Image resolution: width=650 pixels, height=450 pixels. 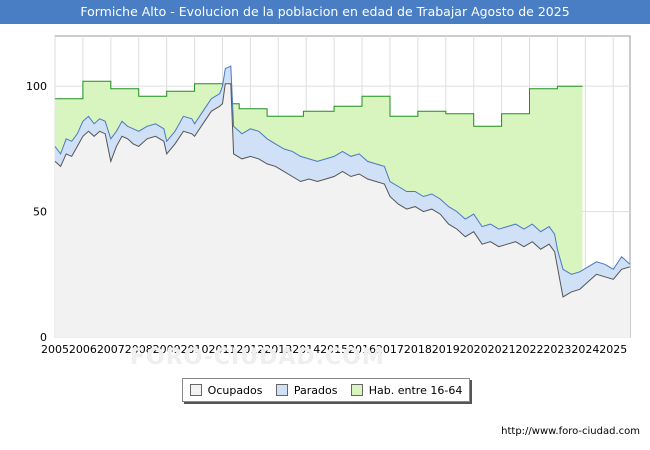 What do you see at coordinates (167, 349) in the screenshot?
I see `x-tick-label: 2009` at bounding box center [167, 349].